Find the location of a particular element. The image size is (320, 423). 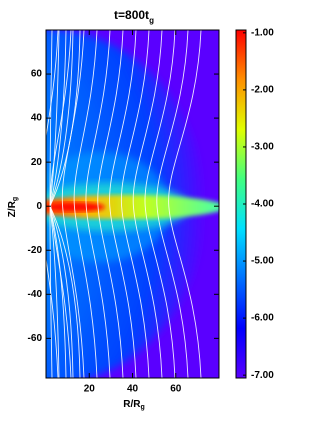

x-label-text: R/R is located at coordinates (132, 404).